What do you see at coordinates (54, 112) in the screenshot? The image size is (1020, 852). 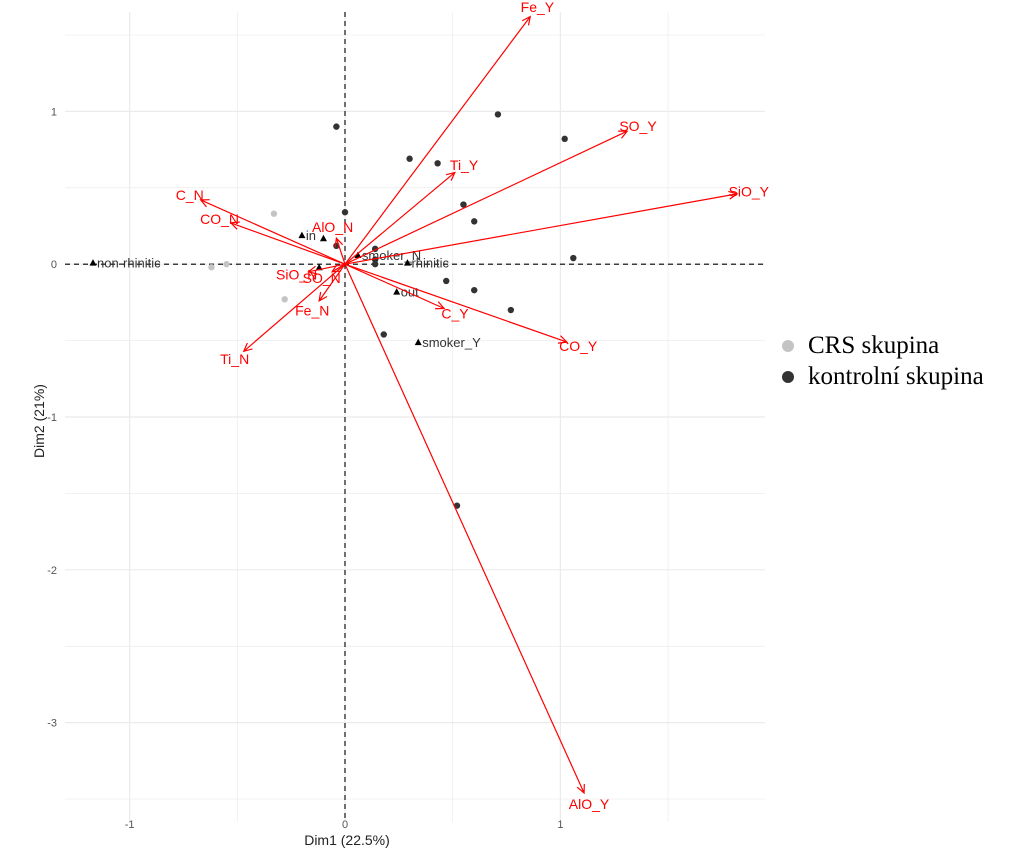 I see `y-tick-label: 1` at bounding box center [54, 112].